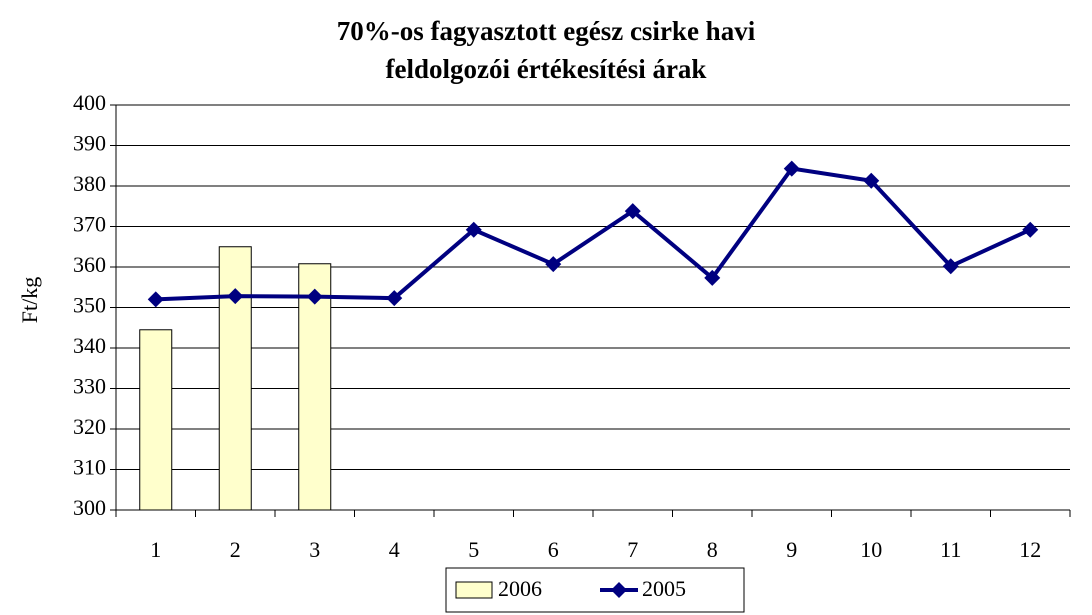 This screenshot has width=1092, height=615. I want to click on legend-box, so click(595, 590).